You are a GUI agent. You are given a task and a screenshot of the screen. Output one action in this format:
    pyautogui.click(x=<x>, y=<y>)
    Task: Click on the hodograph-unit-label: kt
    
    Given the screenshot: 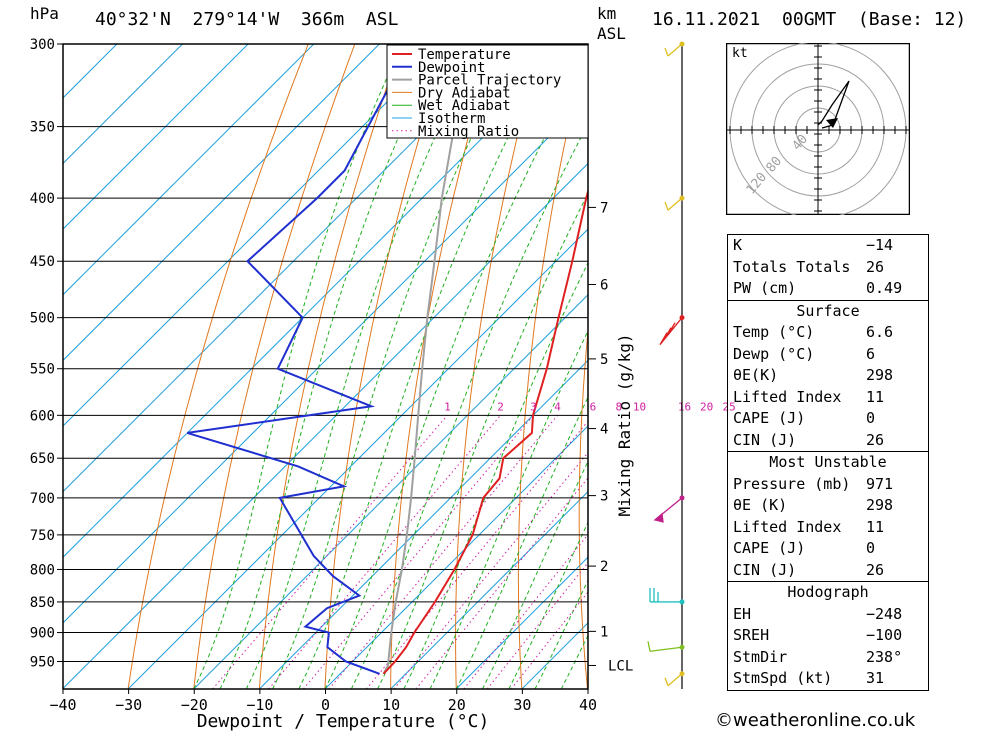 What is the action you would take?
    pyautogui.click(x=740, y=53)
    